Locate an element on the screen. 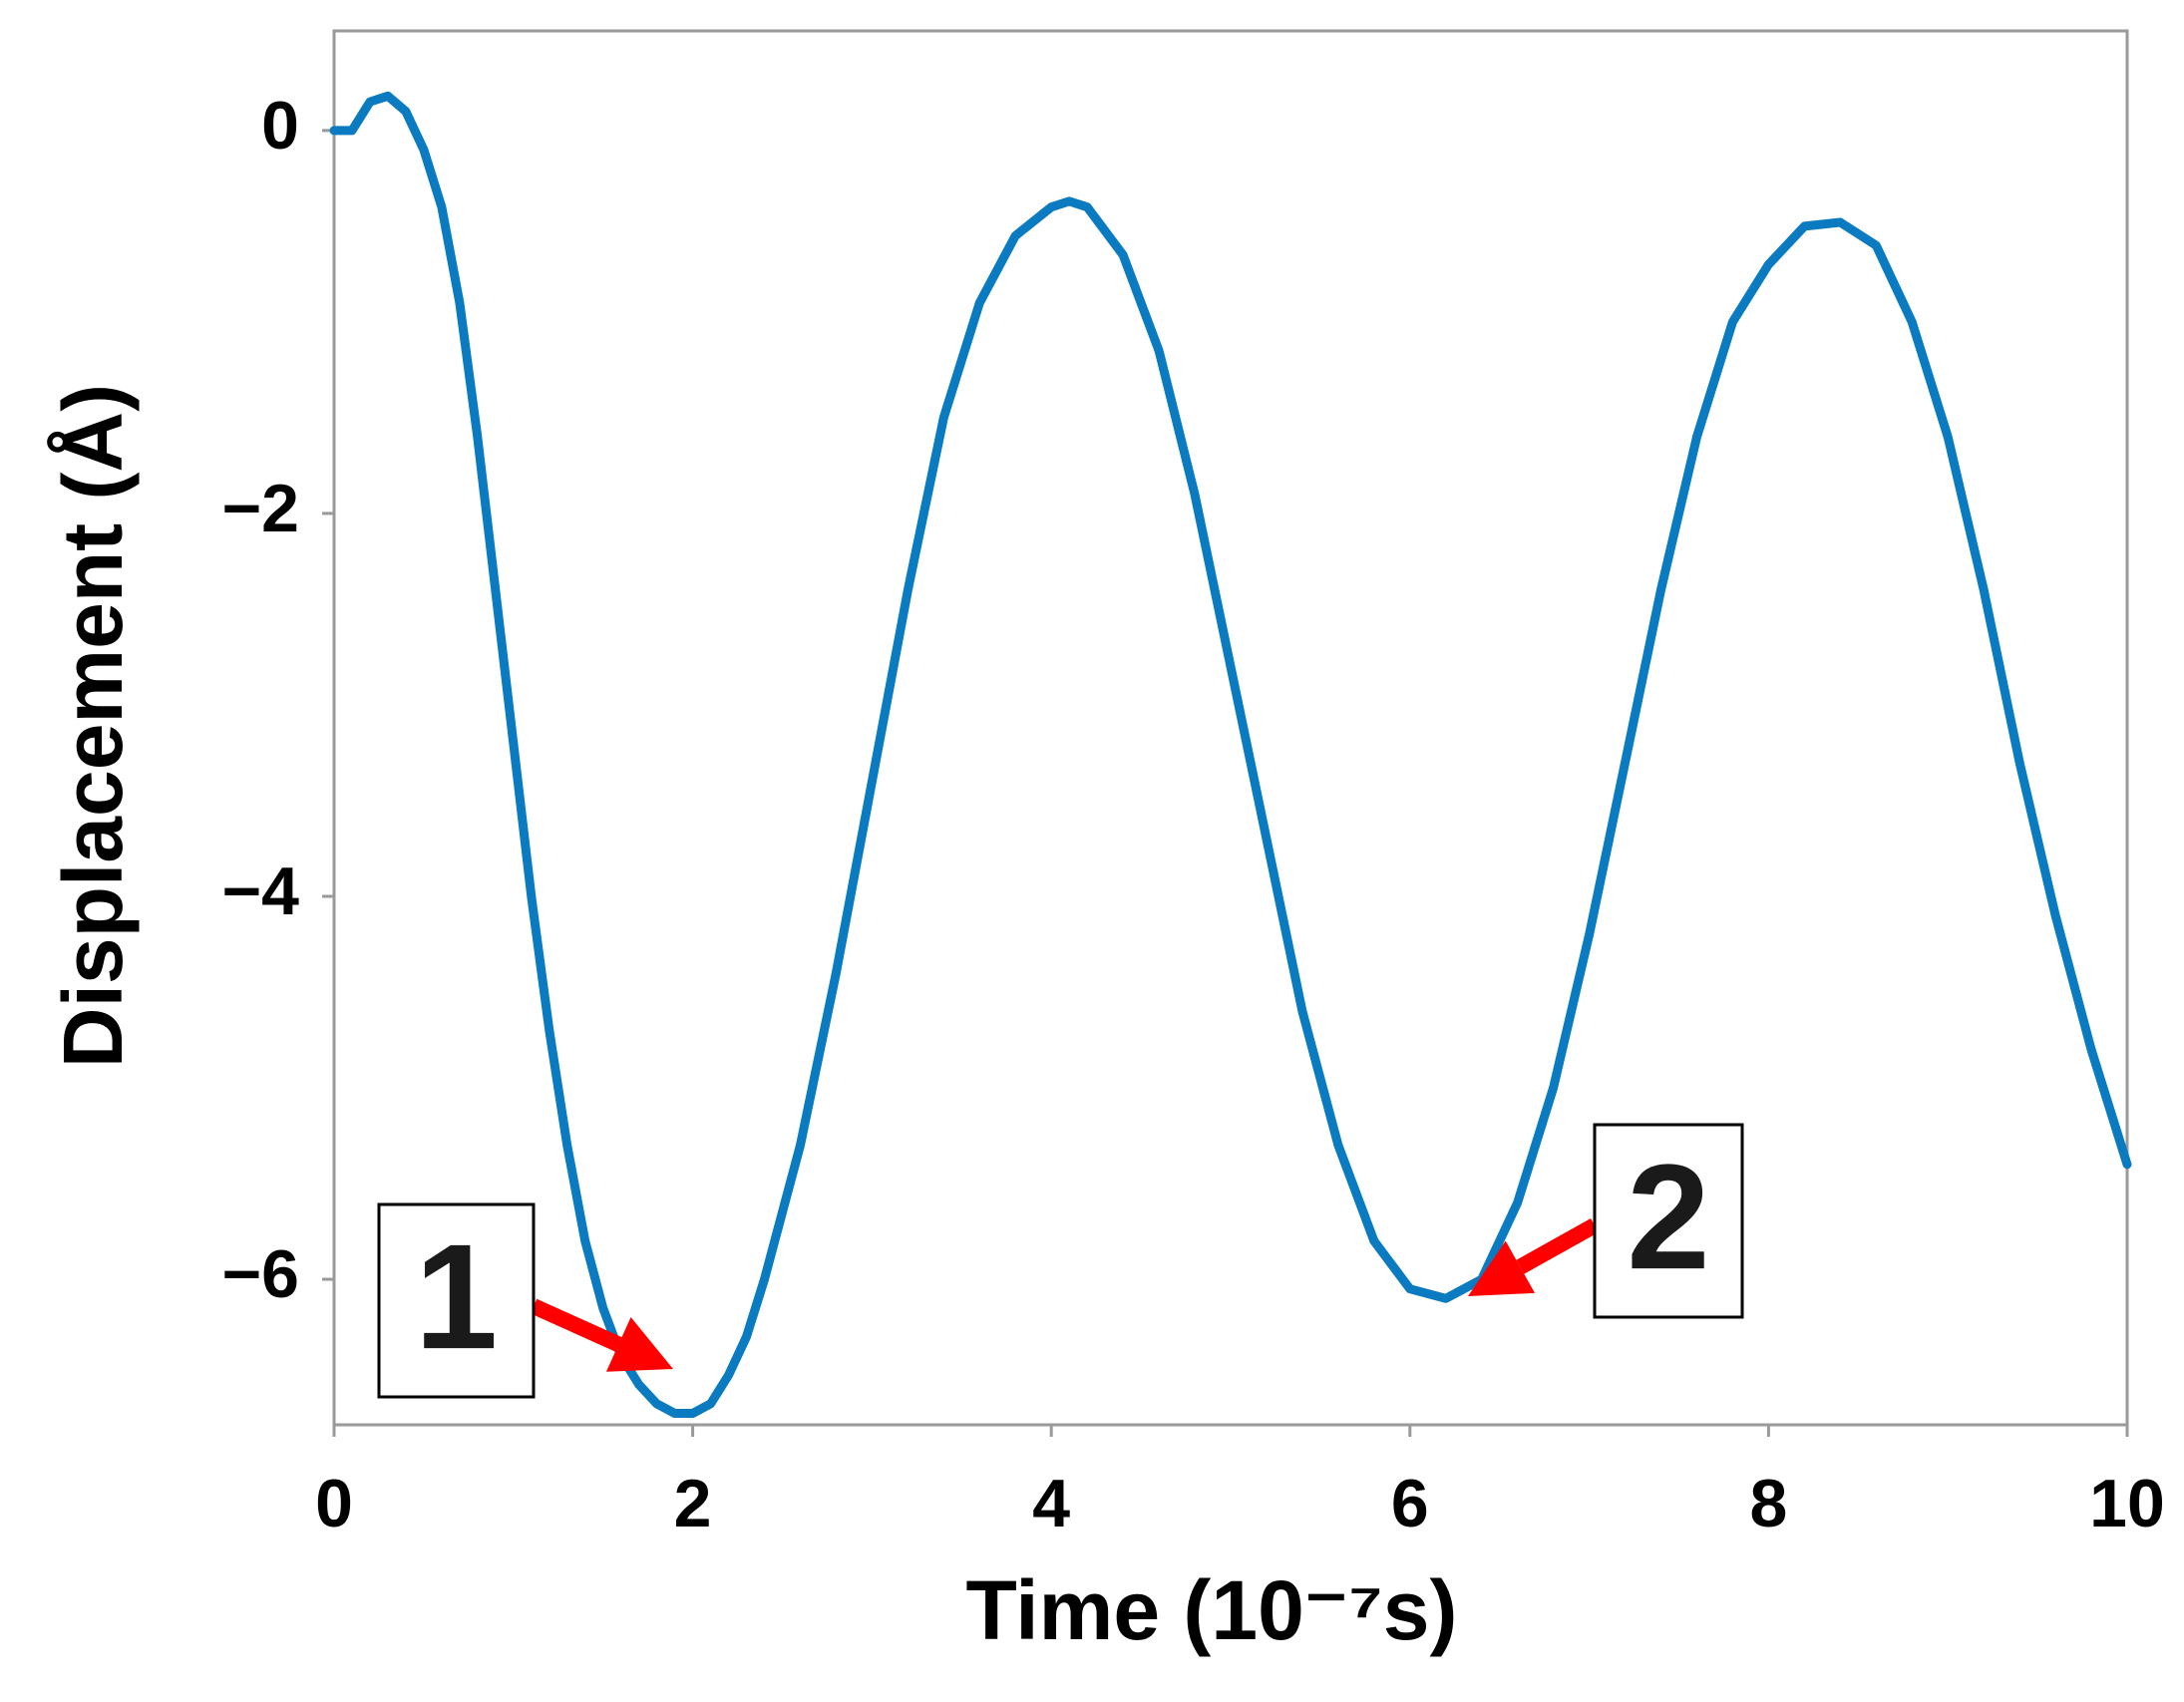  y-tick-label: −2 is located at coordinates (260, 508).